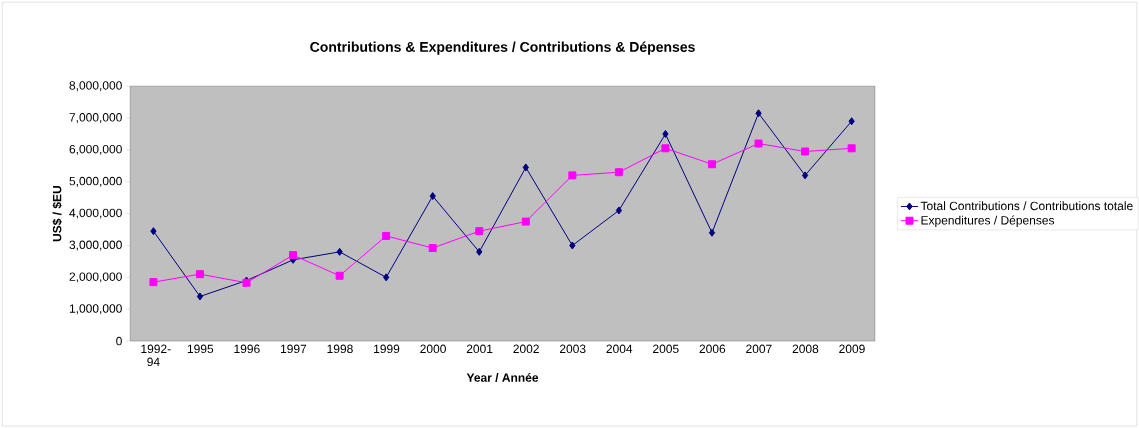 The height and width of the screenshot is (428, 1139). I want to click on y-tick-label: 6,000,000, so click(95, 149).